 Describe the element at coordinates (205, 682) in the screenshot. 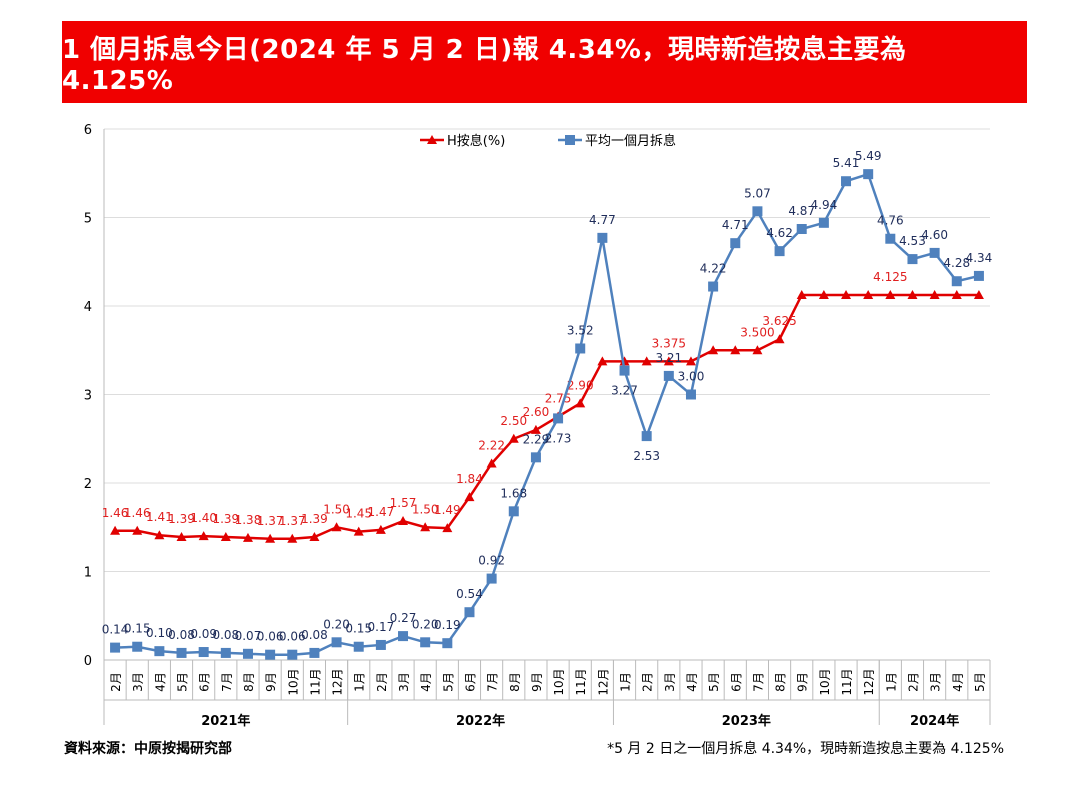

I see `x-tick-label: 6月` at that location.